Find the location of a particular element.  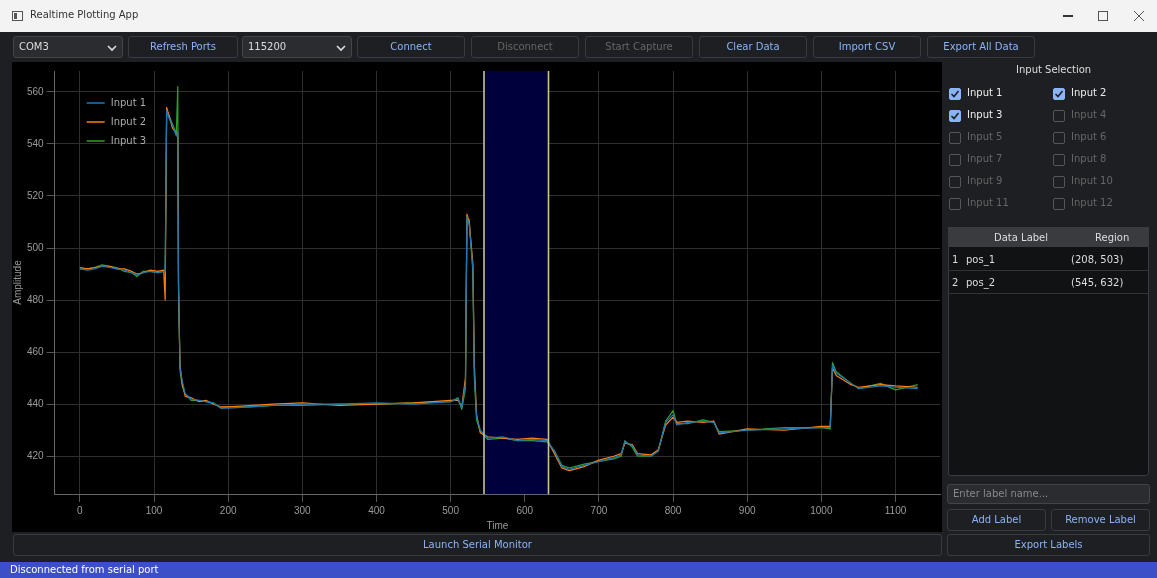

x-tick-label: 600 is located at coordinates (525, 510).